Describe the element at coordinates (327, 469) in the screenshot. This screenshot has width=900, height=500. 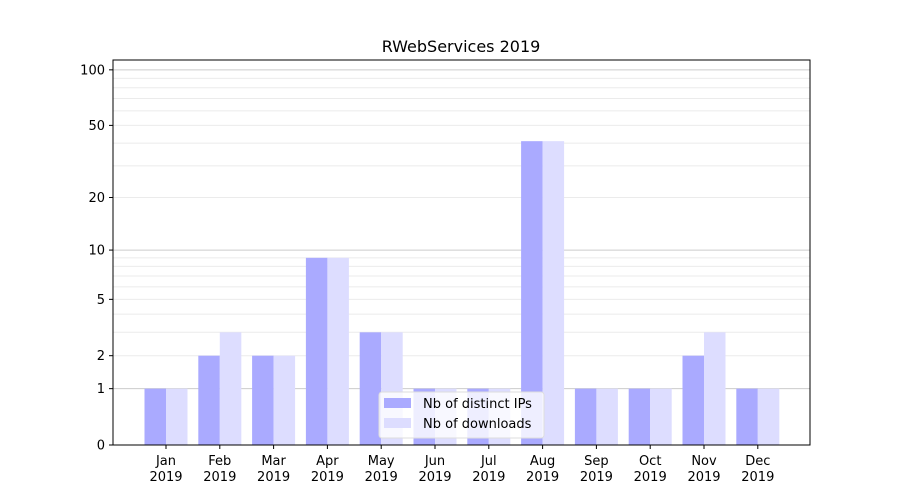
I see `x-tick-label: Apr 2019` at that location.